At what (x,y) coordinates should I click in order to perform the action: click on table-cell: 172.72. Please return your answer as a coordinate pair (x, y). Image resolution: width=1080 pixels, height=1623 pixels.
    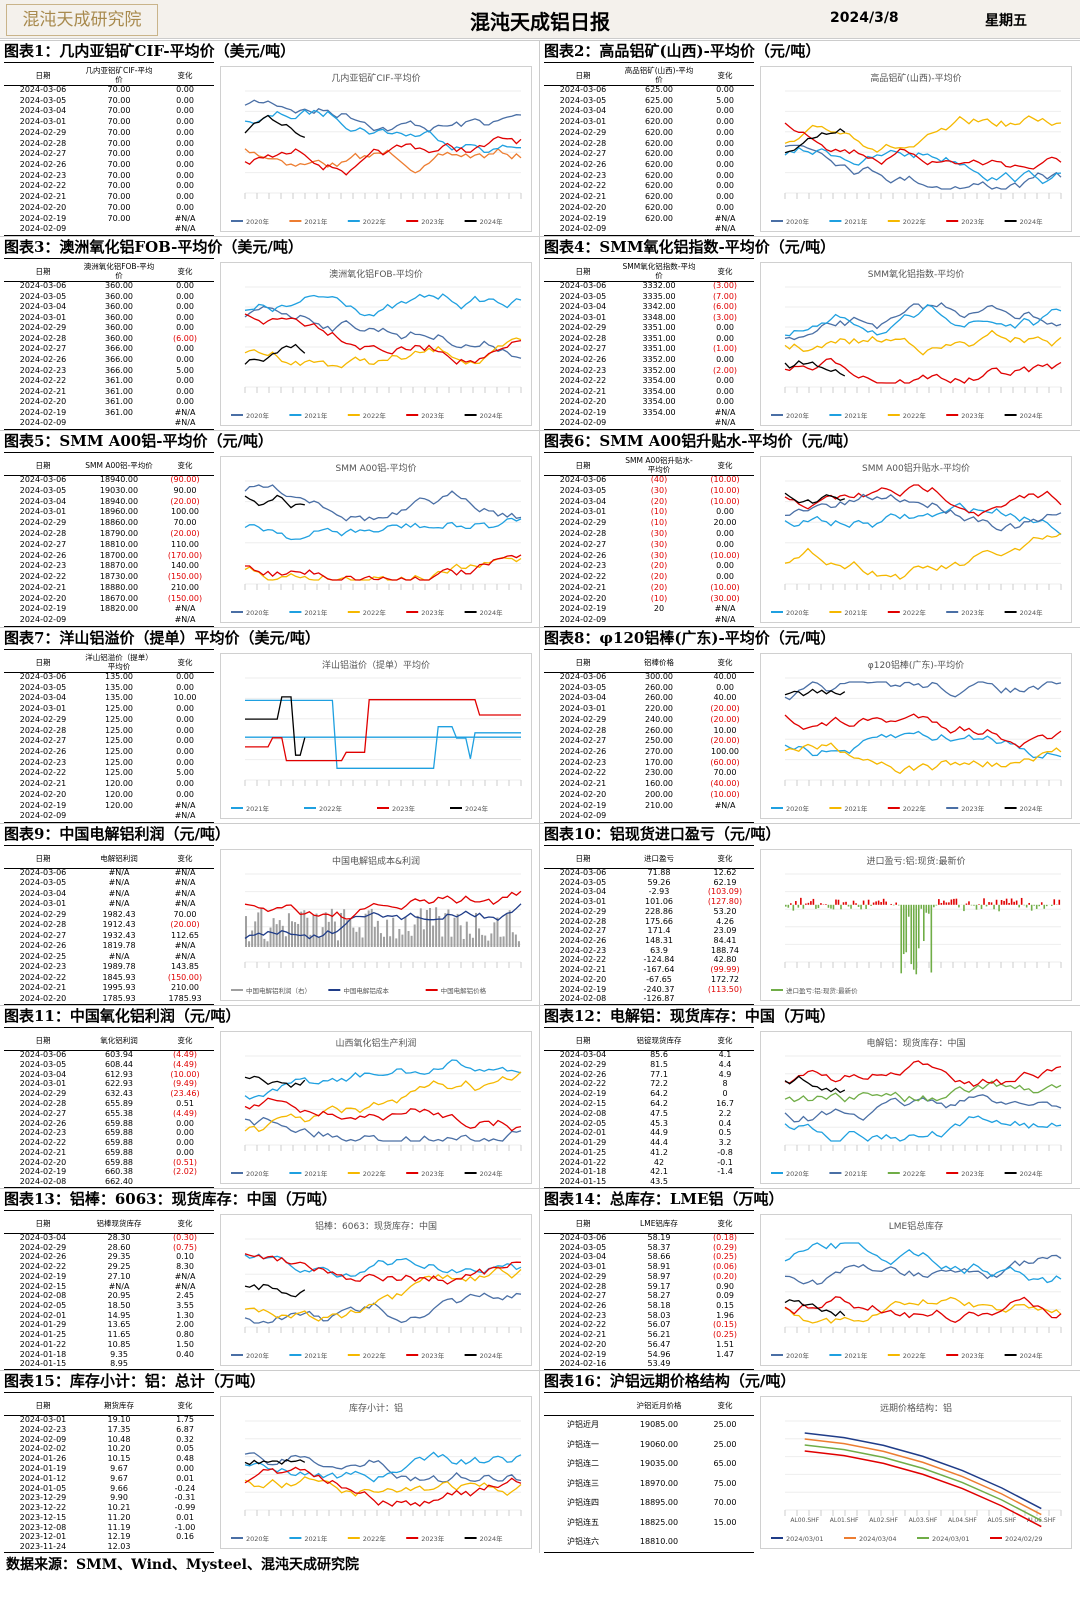
    Looking at the image, I should click on (725, 979).